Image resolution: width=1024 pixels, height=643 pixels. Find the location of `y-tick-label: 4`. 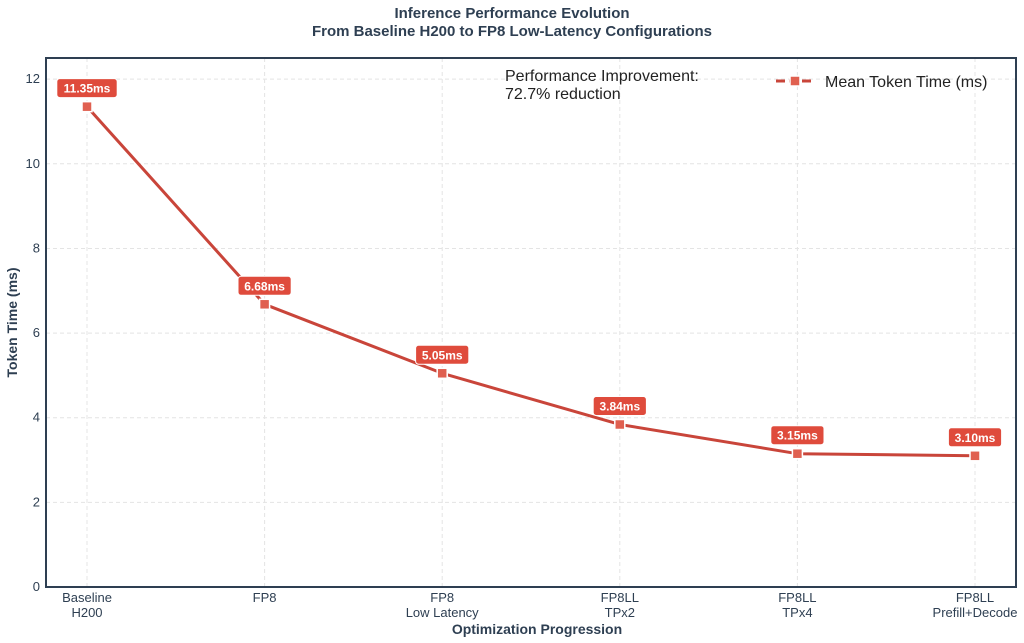

y-tick-label: 4 is located at coordinates (36, 417).